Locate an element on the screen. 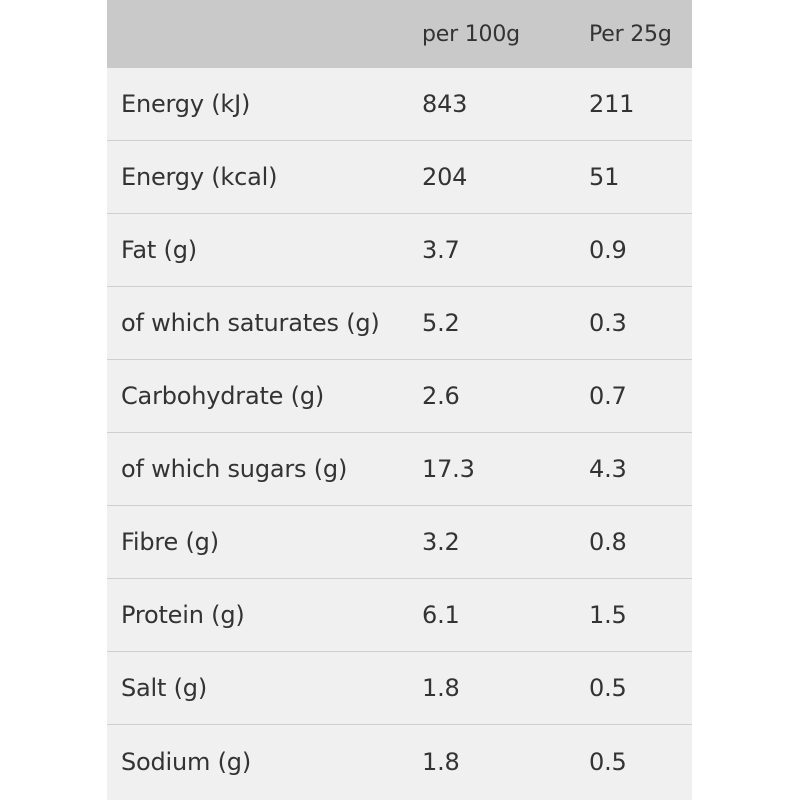 The width and height of the screenshot is (800, 800). nutrient-label: of which sugars (g) is located at coordinates (234, 469).